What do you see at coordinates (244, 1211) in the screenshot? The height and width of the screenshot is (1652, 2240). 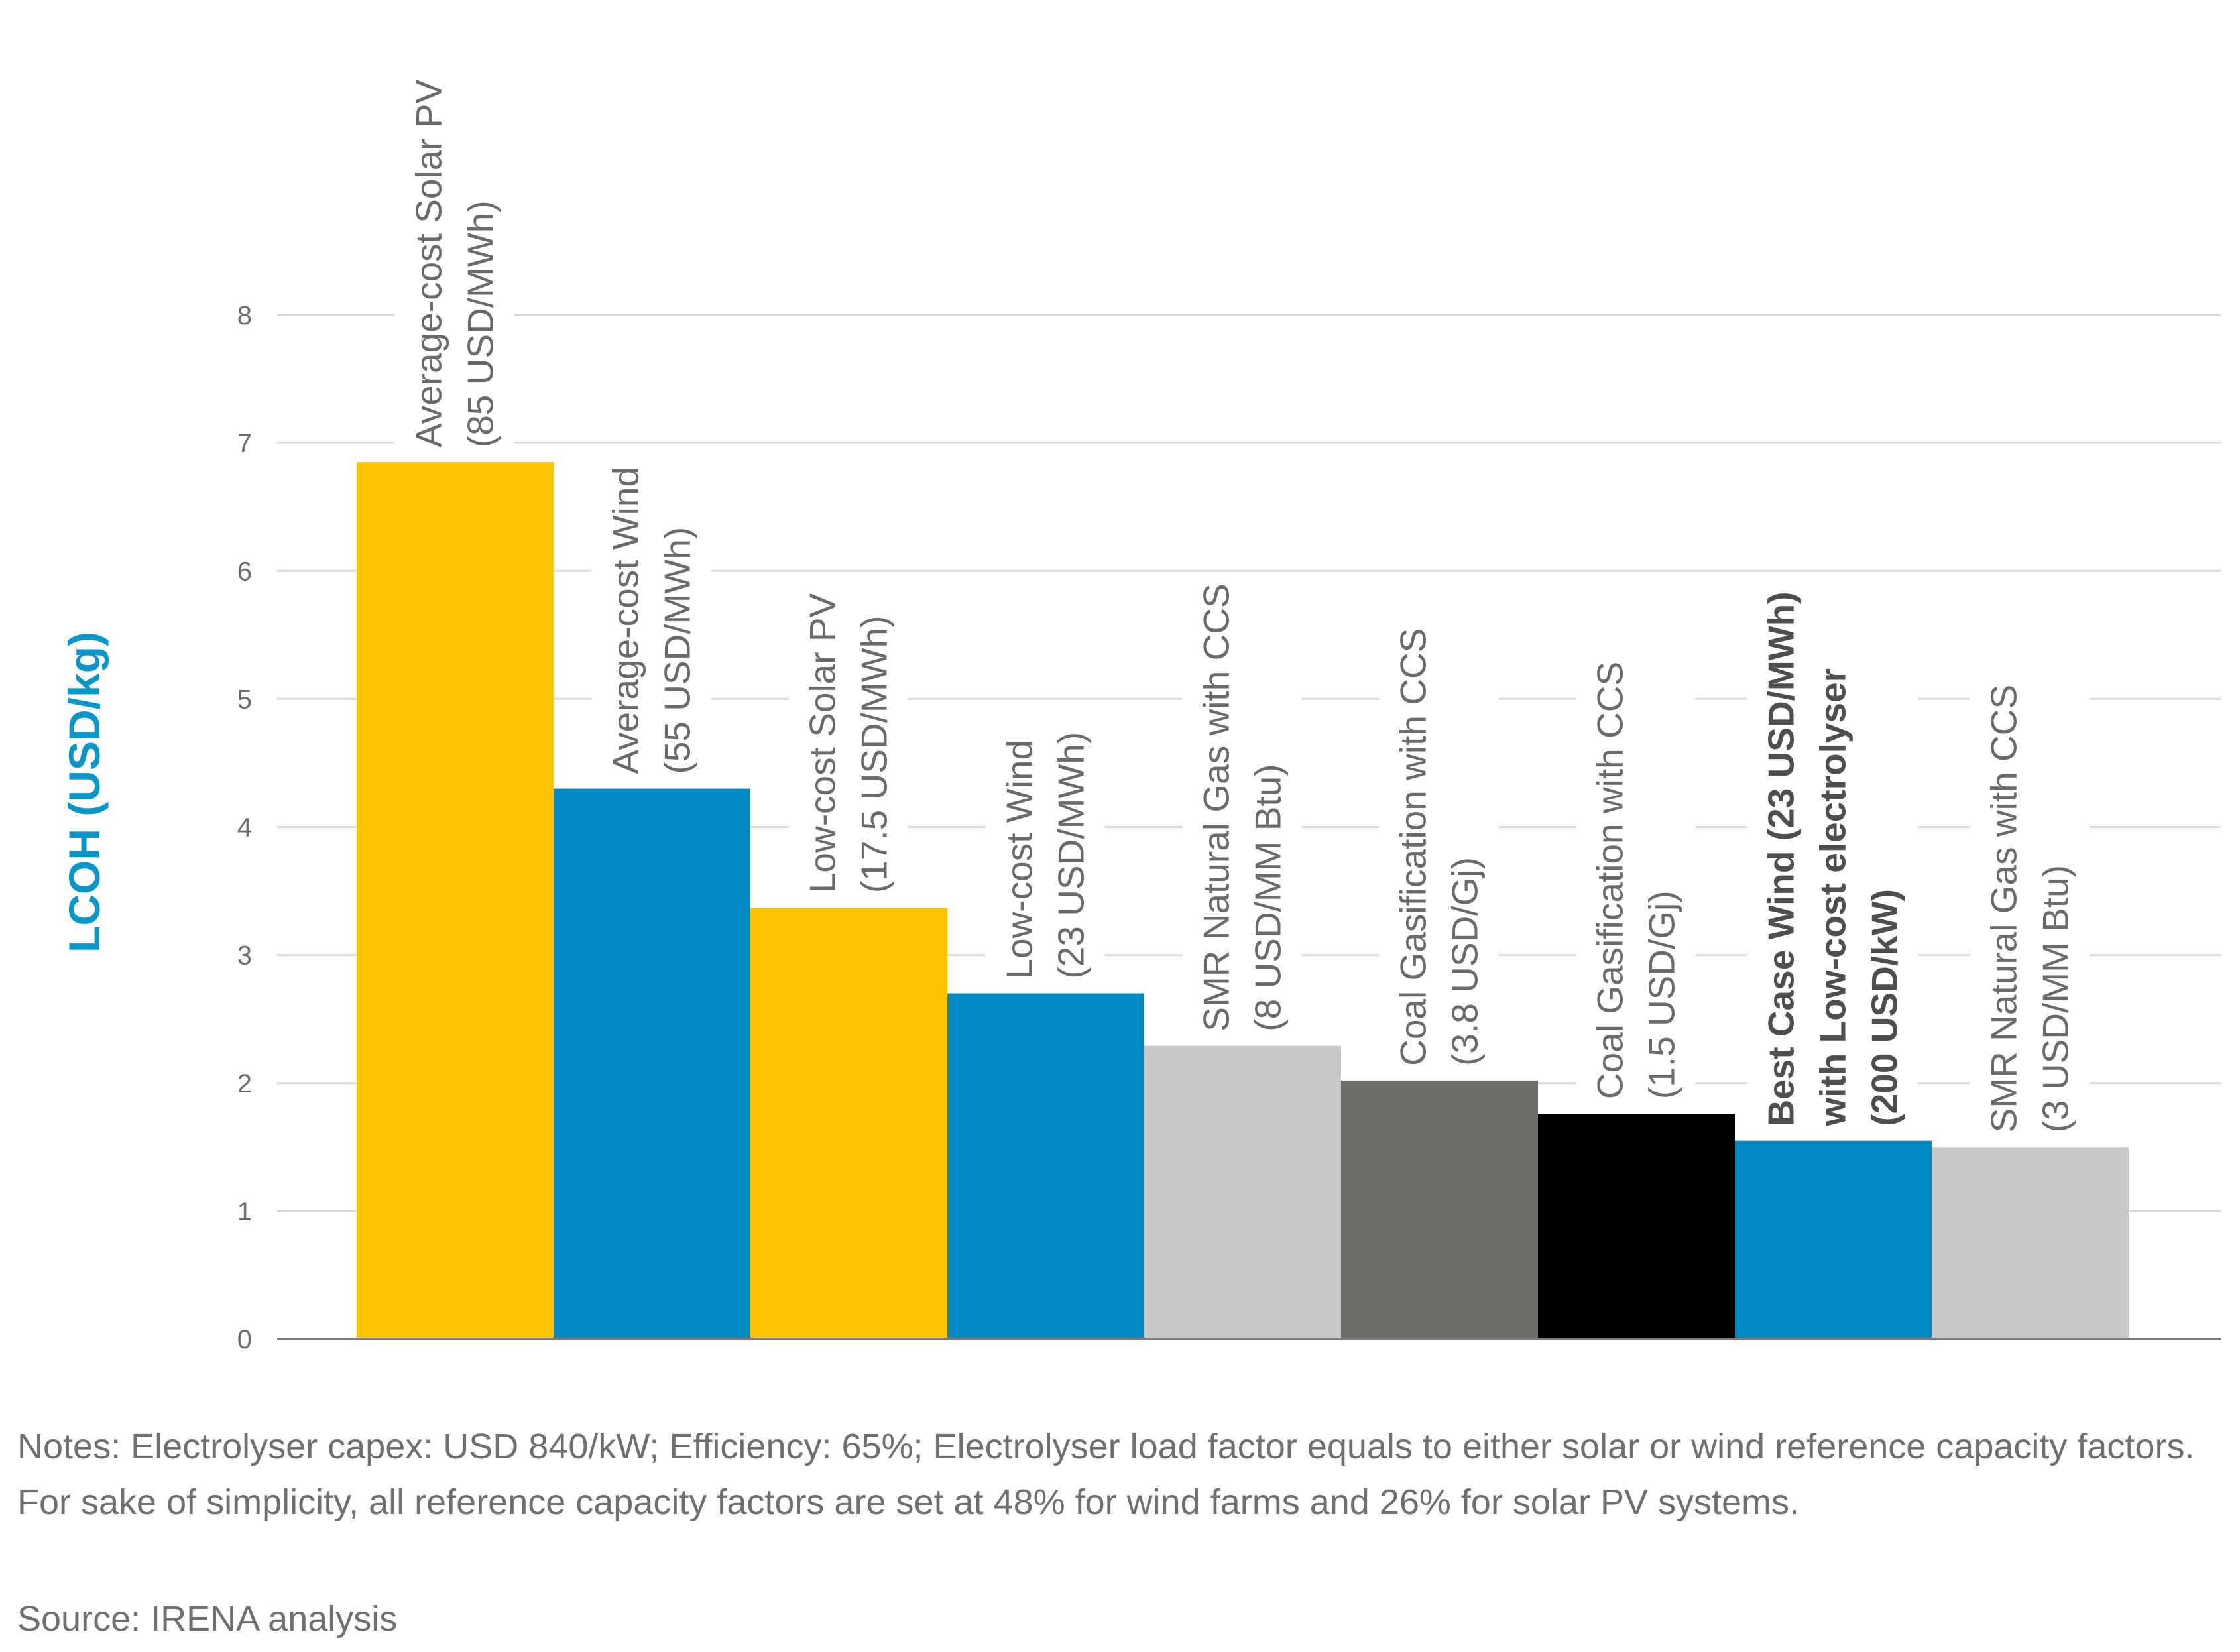 I see `y-tick-label: 1` at bounding box center [244, 1211].